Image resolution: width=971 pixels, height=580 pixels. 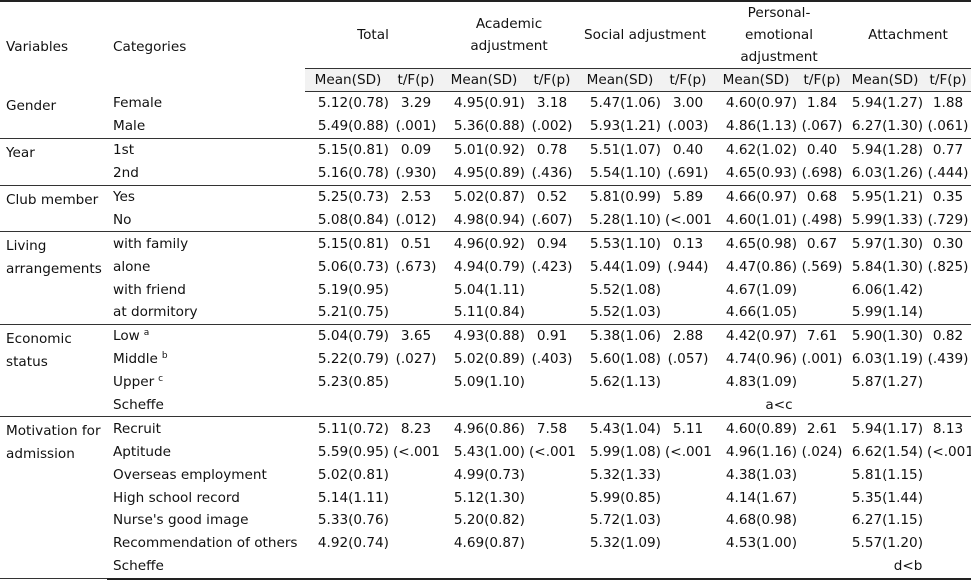 I want to click on mean-sd-cell: 4.93(0.88), so click(x=489, y=336).